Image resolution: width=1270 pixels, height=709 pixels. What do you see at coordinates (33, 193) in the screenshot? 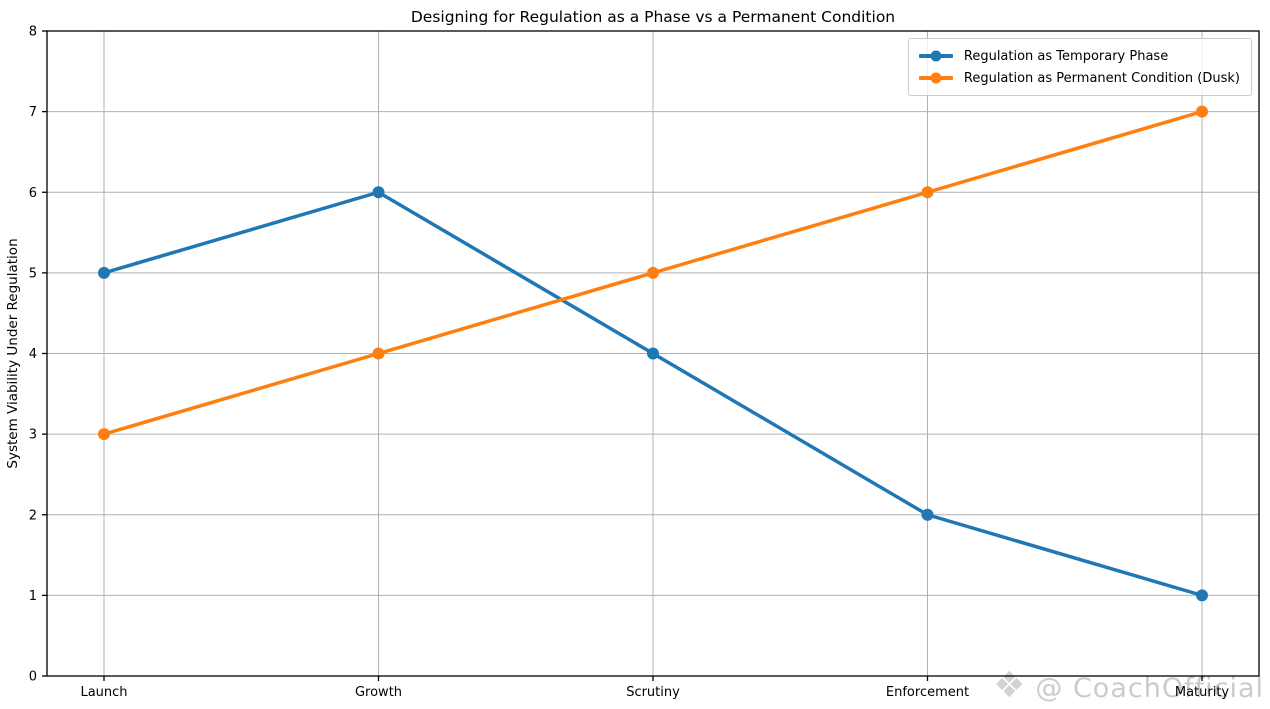
I see `y-tick-label: 6` at bounding box center [33, 193].